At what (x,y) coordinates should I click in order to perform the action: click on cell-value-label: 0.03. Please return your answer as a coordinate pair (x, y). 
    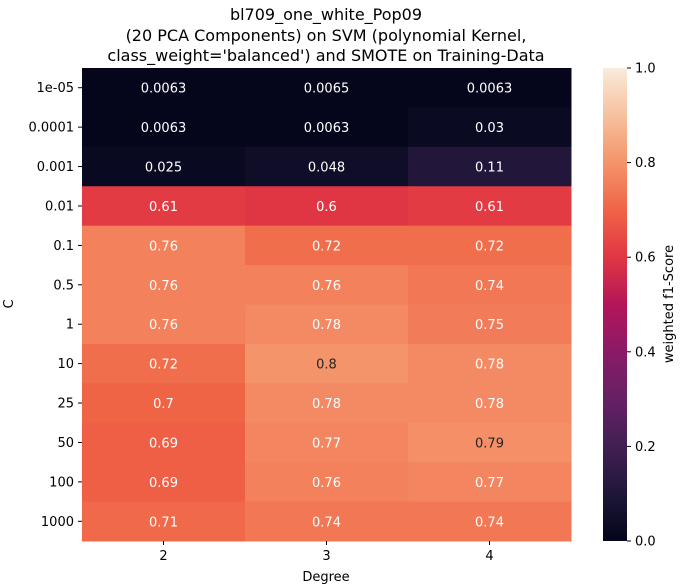
    Looking at the image, I should click on (489, 128).